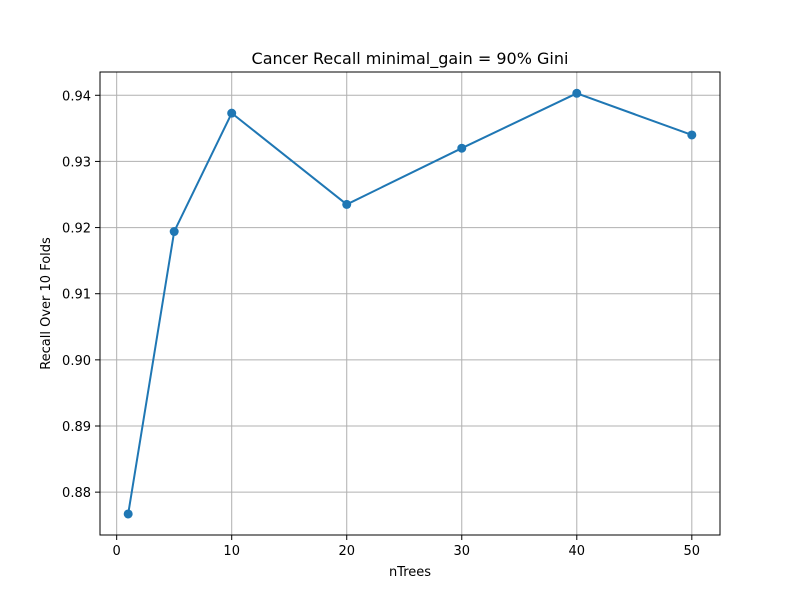 The image size is (800, 600). What do you see at coordinates (76, 295) in the screenshot?
I see `y-tick-label: 0.91` at bounding box center [76, 295].